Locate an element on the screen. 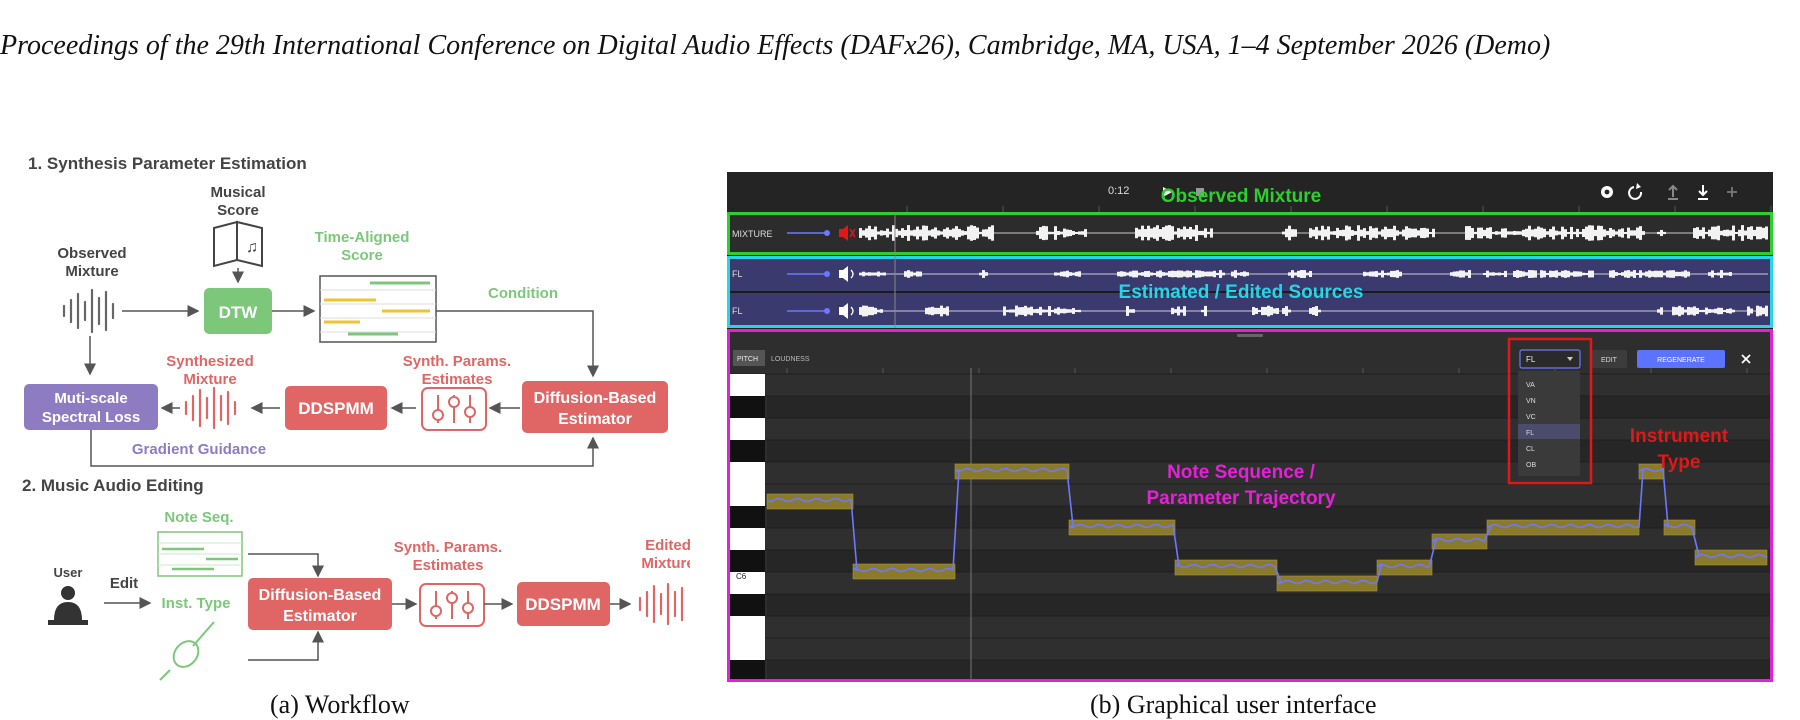 This screenshot has height=720, width=1800. piano-roll-score-icon is located at coordinates (378, 309).